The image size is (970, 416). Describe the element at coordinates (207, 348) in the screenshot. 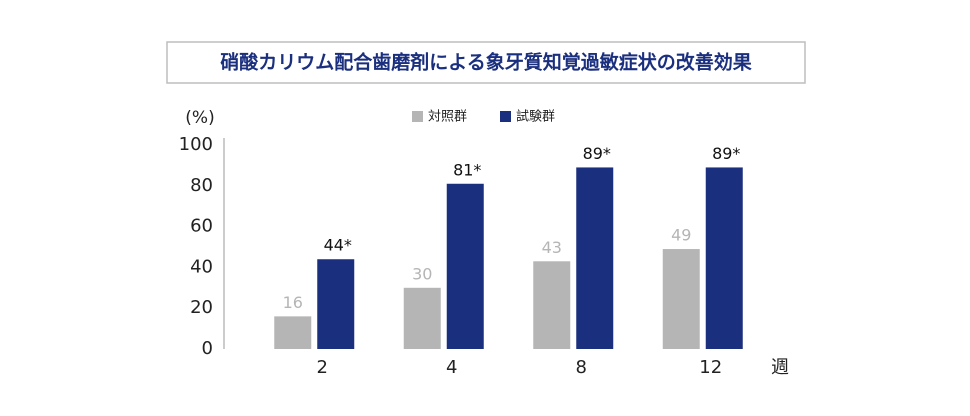

I see `y-tick-label: 0` at that location.